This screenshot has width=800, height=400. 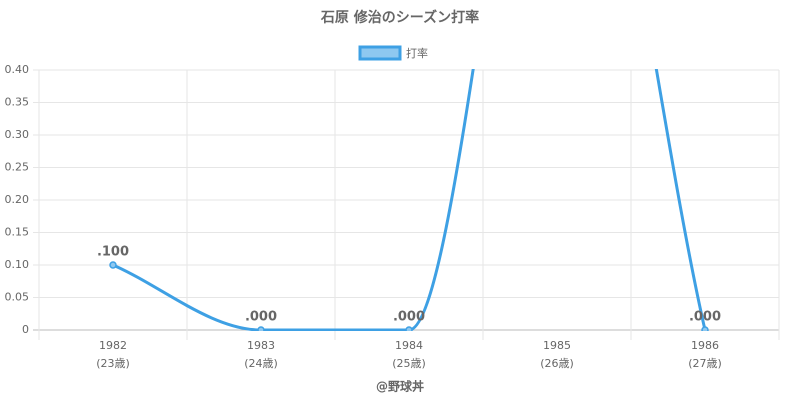 I want to click on footer: @野球丼, so click(x=400, y=386).